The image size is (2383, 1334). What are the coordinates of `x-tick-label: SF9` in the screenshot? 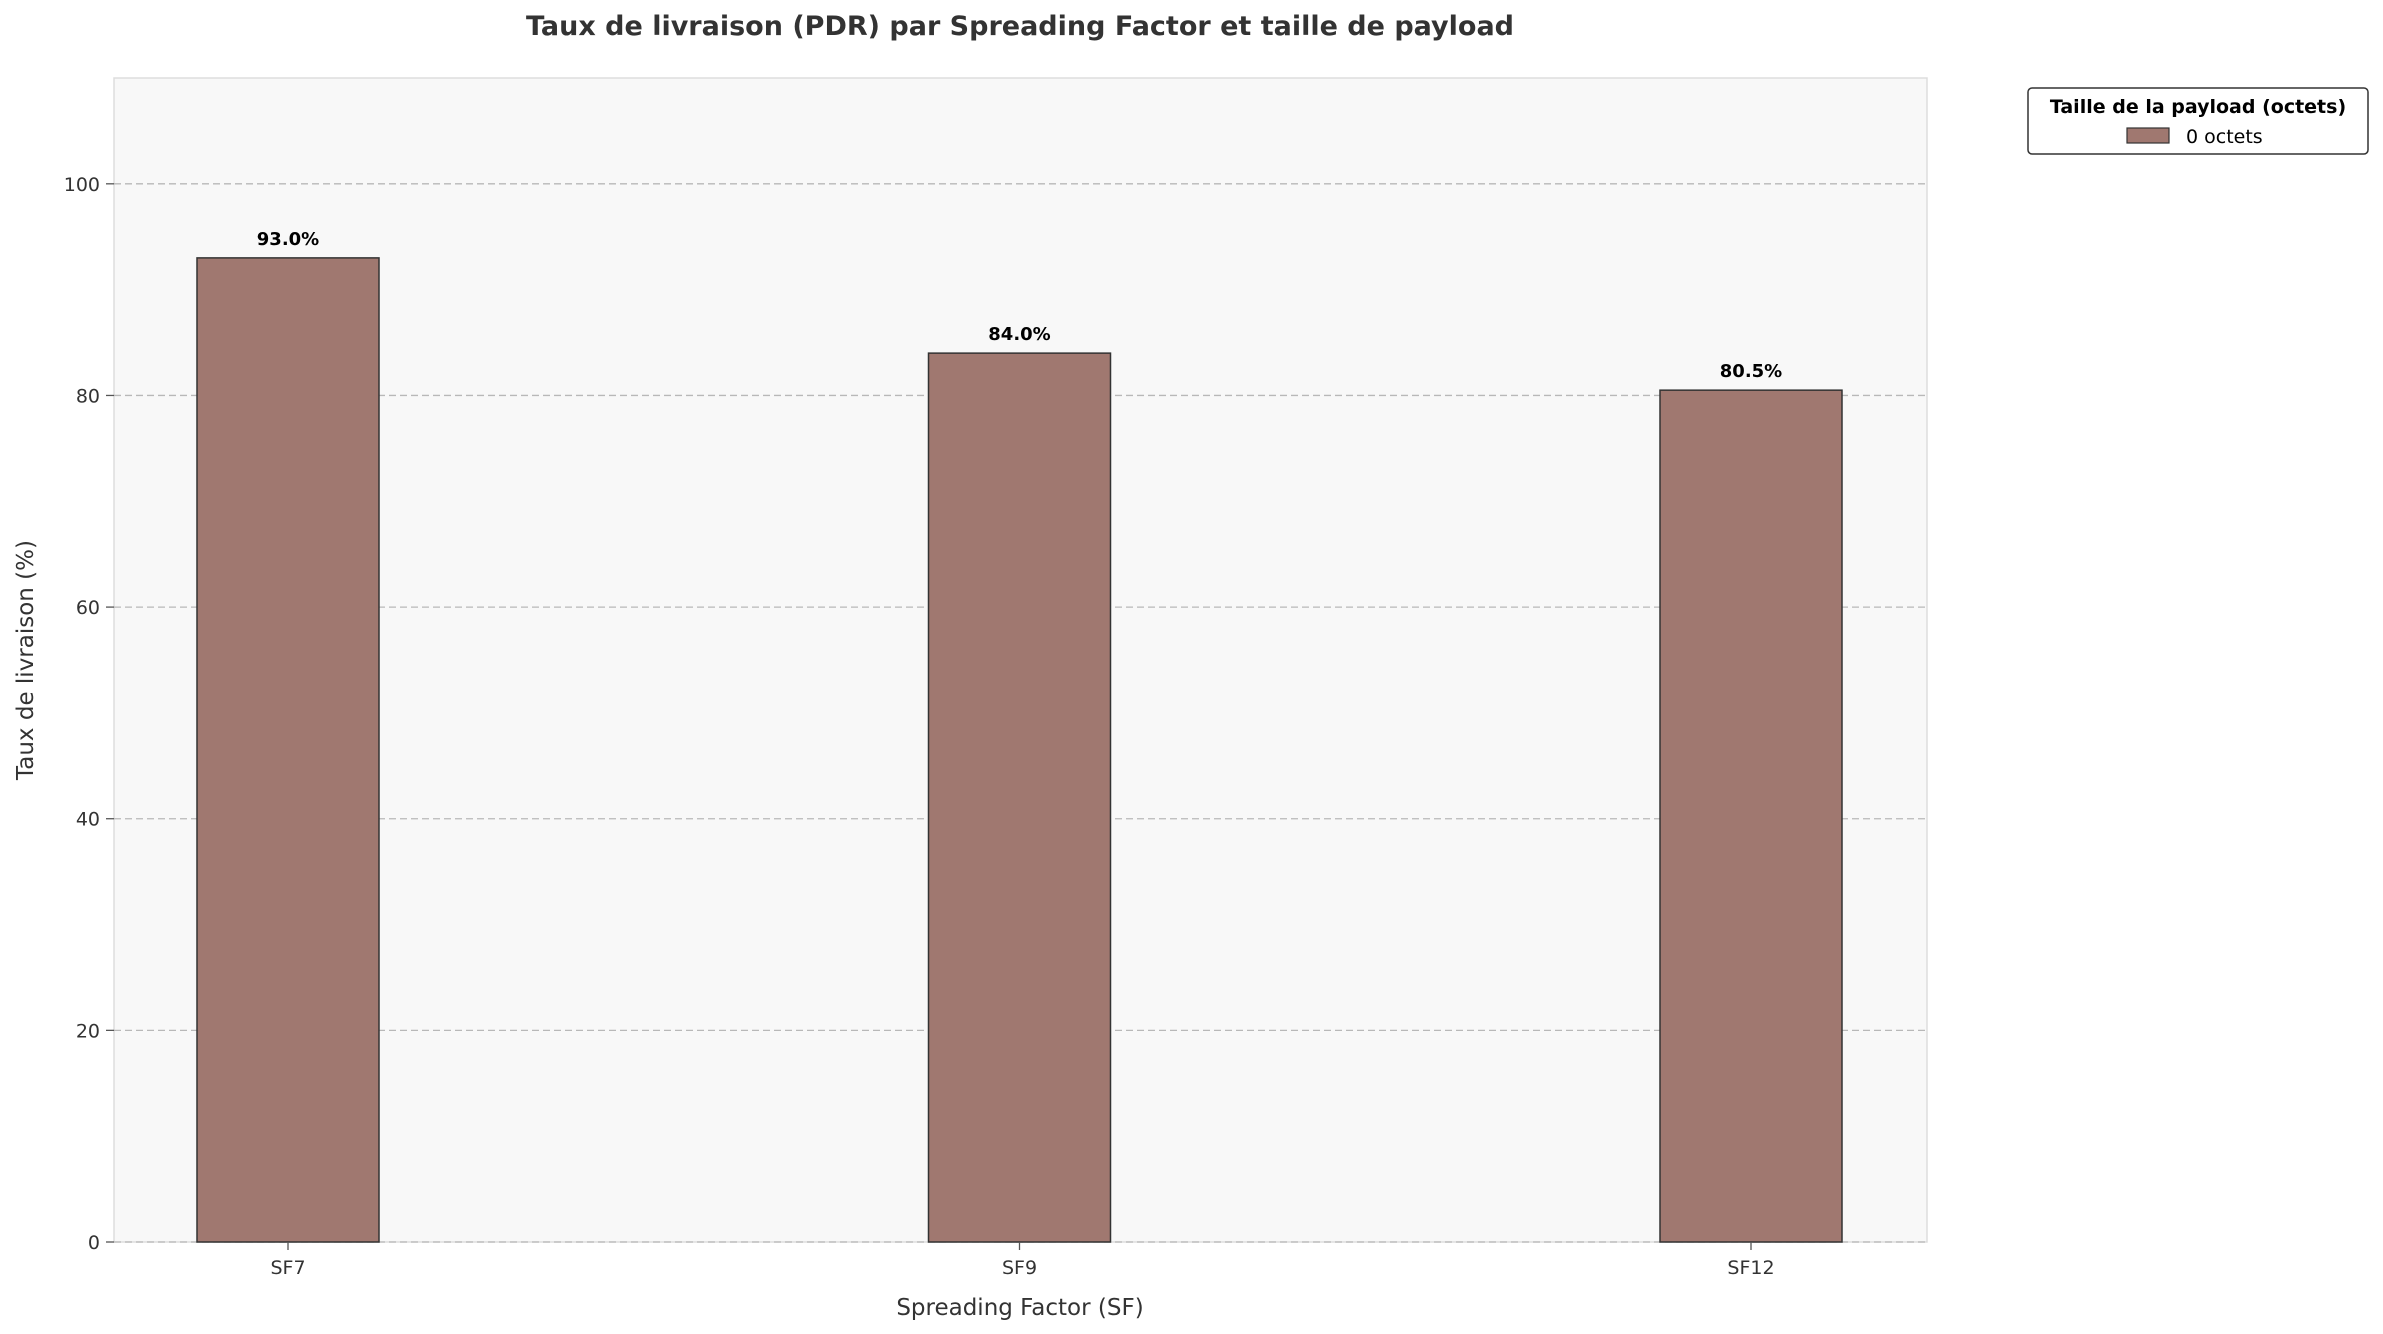 It's located at (1019, 1268).